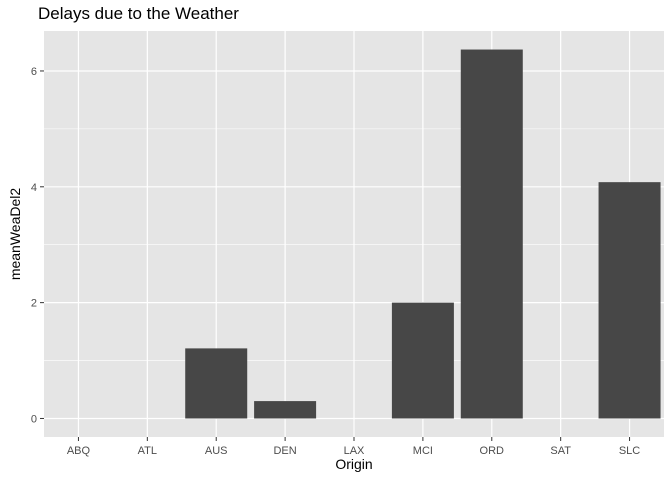 The width and height of the screenshot is (672, 480). Describe the element at coordinates (423, 451) in the screenshot. I see `x-tick-label: MCI` at that location.